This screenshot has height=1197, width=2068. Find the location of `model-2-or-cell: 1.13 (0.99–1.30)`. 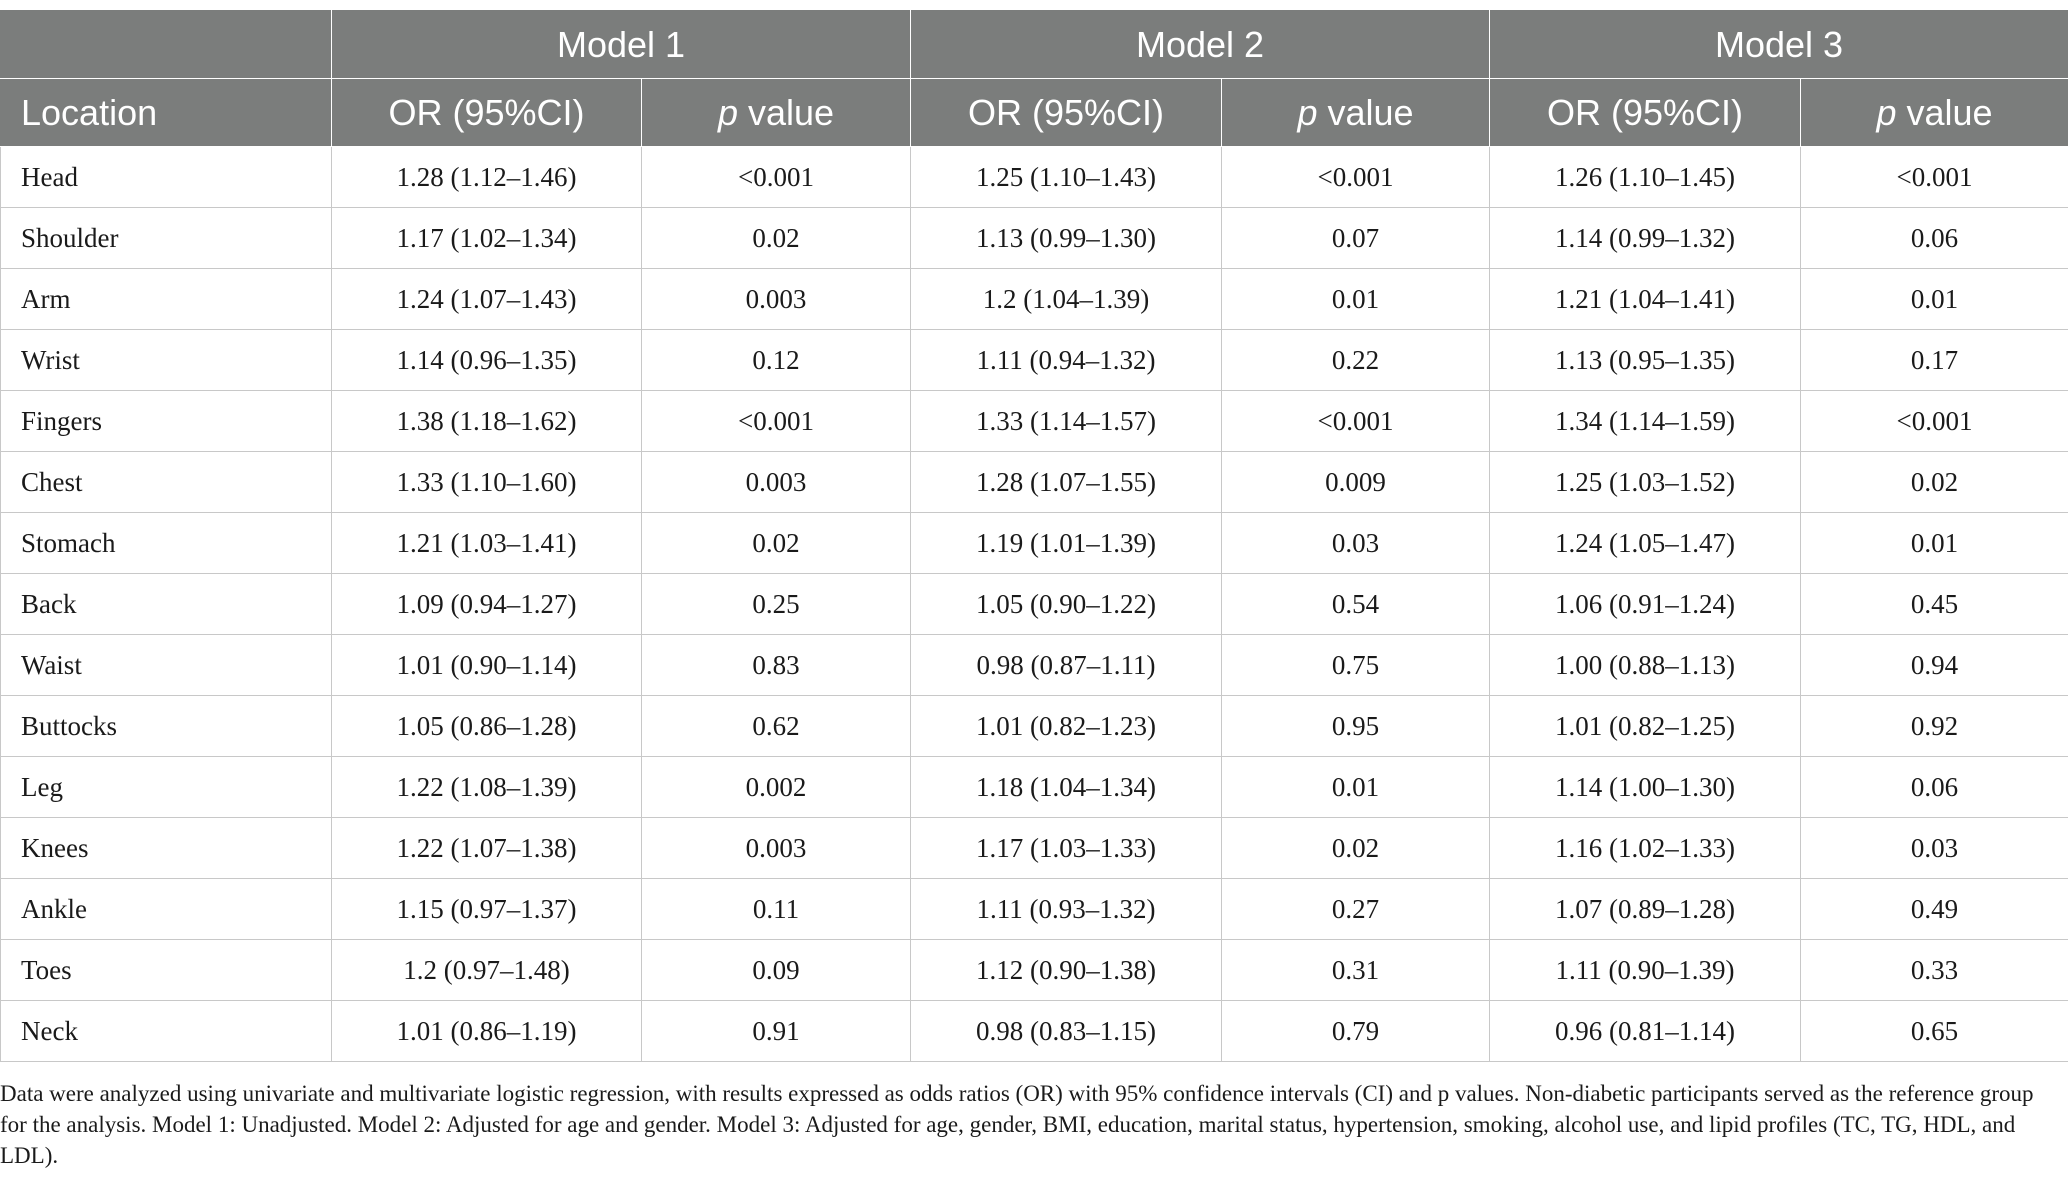

model-2-or-cell: 1.13 (0.99–1.30) is located at coordinates (1066, 238).